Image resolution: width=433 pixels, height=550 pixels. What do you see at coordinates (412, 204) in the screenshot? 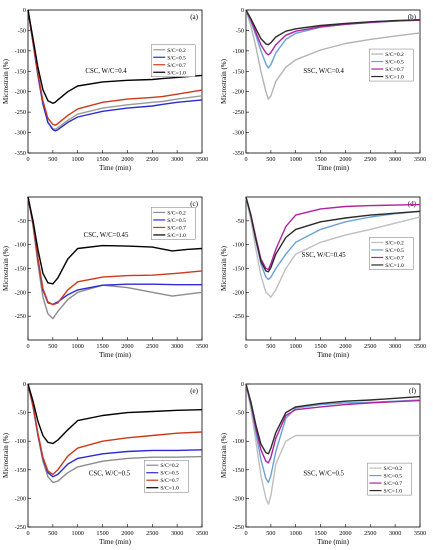
I see `panel-label: (d)` at bounding box center [412, 204].